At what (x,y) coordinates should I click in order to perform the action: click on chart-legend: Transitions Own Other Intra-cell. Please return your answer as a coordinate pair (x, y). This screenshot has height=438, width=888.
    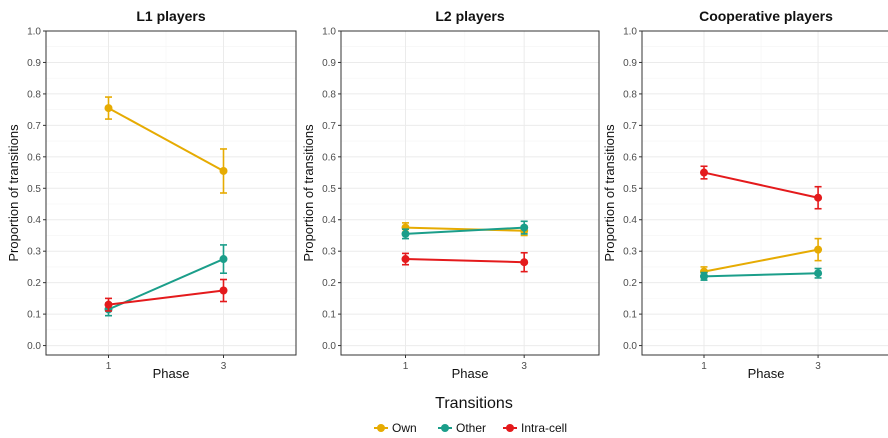
    Looking at the image, I should click on (470, 415).